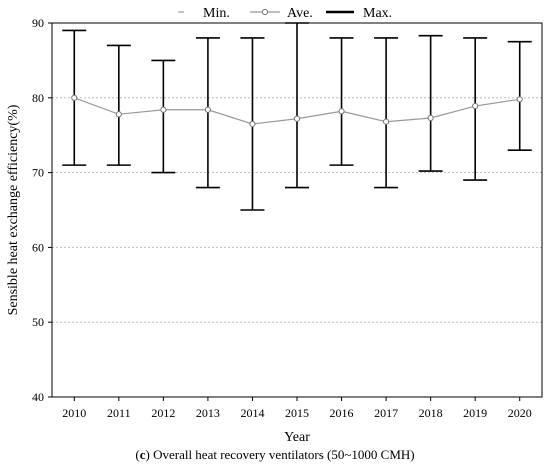  Describe the element at coordinates (208, 109) in the screenshot. I see `average-point-2013` at that location.